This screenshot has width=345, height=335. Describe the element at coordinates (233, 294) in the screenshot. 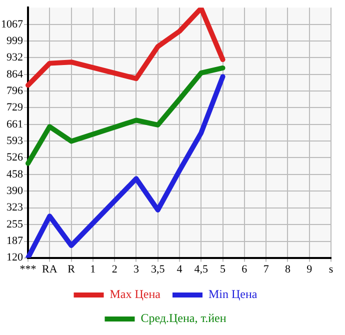

I see `legend-label: Min Цена` at that location.